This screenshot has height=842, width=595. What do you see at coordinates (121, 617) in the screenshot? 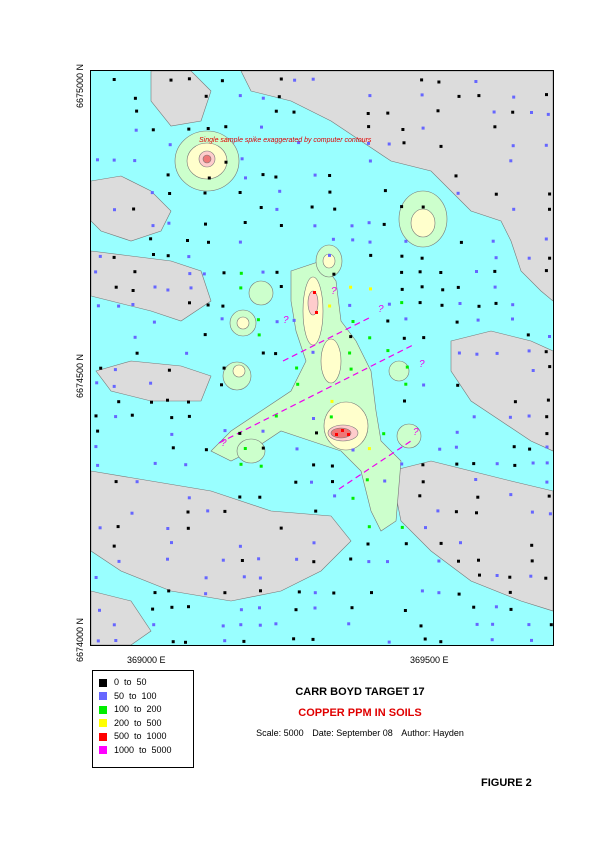
I see `low-zone-bottom-left` at bounding box center [121, 617].